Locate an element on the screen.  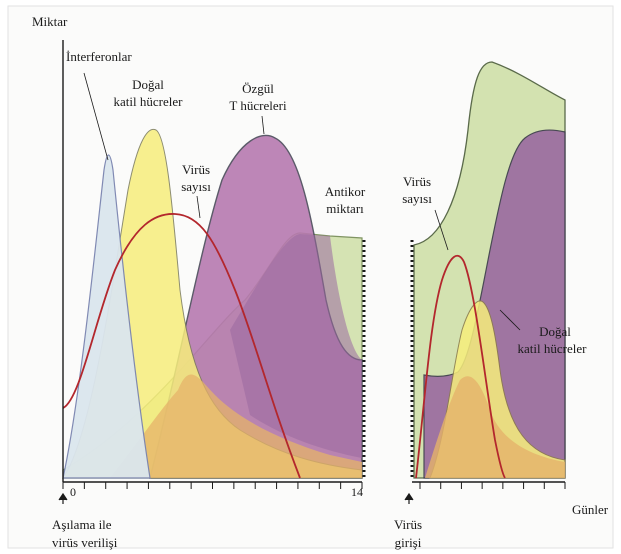
event-entry-line1: Virüs is located at coordinates (408, 524).